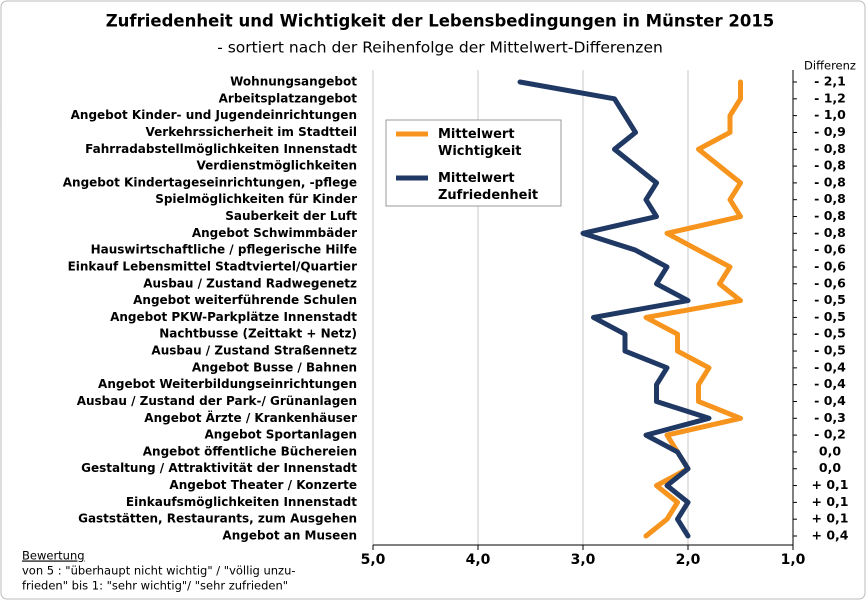 The height and width of the screenshot is (601, 867). What do you see at coordinates (256, 199) in the screenshot?
I see `y-tick-label: Spielmöglichkeiten für Kinder` at bounding box center [256, 199].